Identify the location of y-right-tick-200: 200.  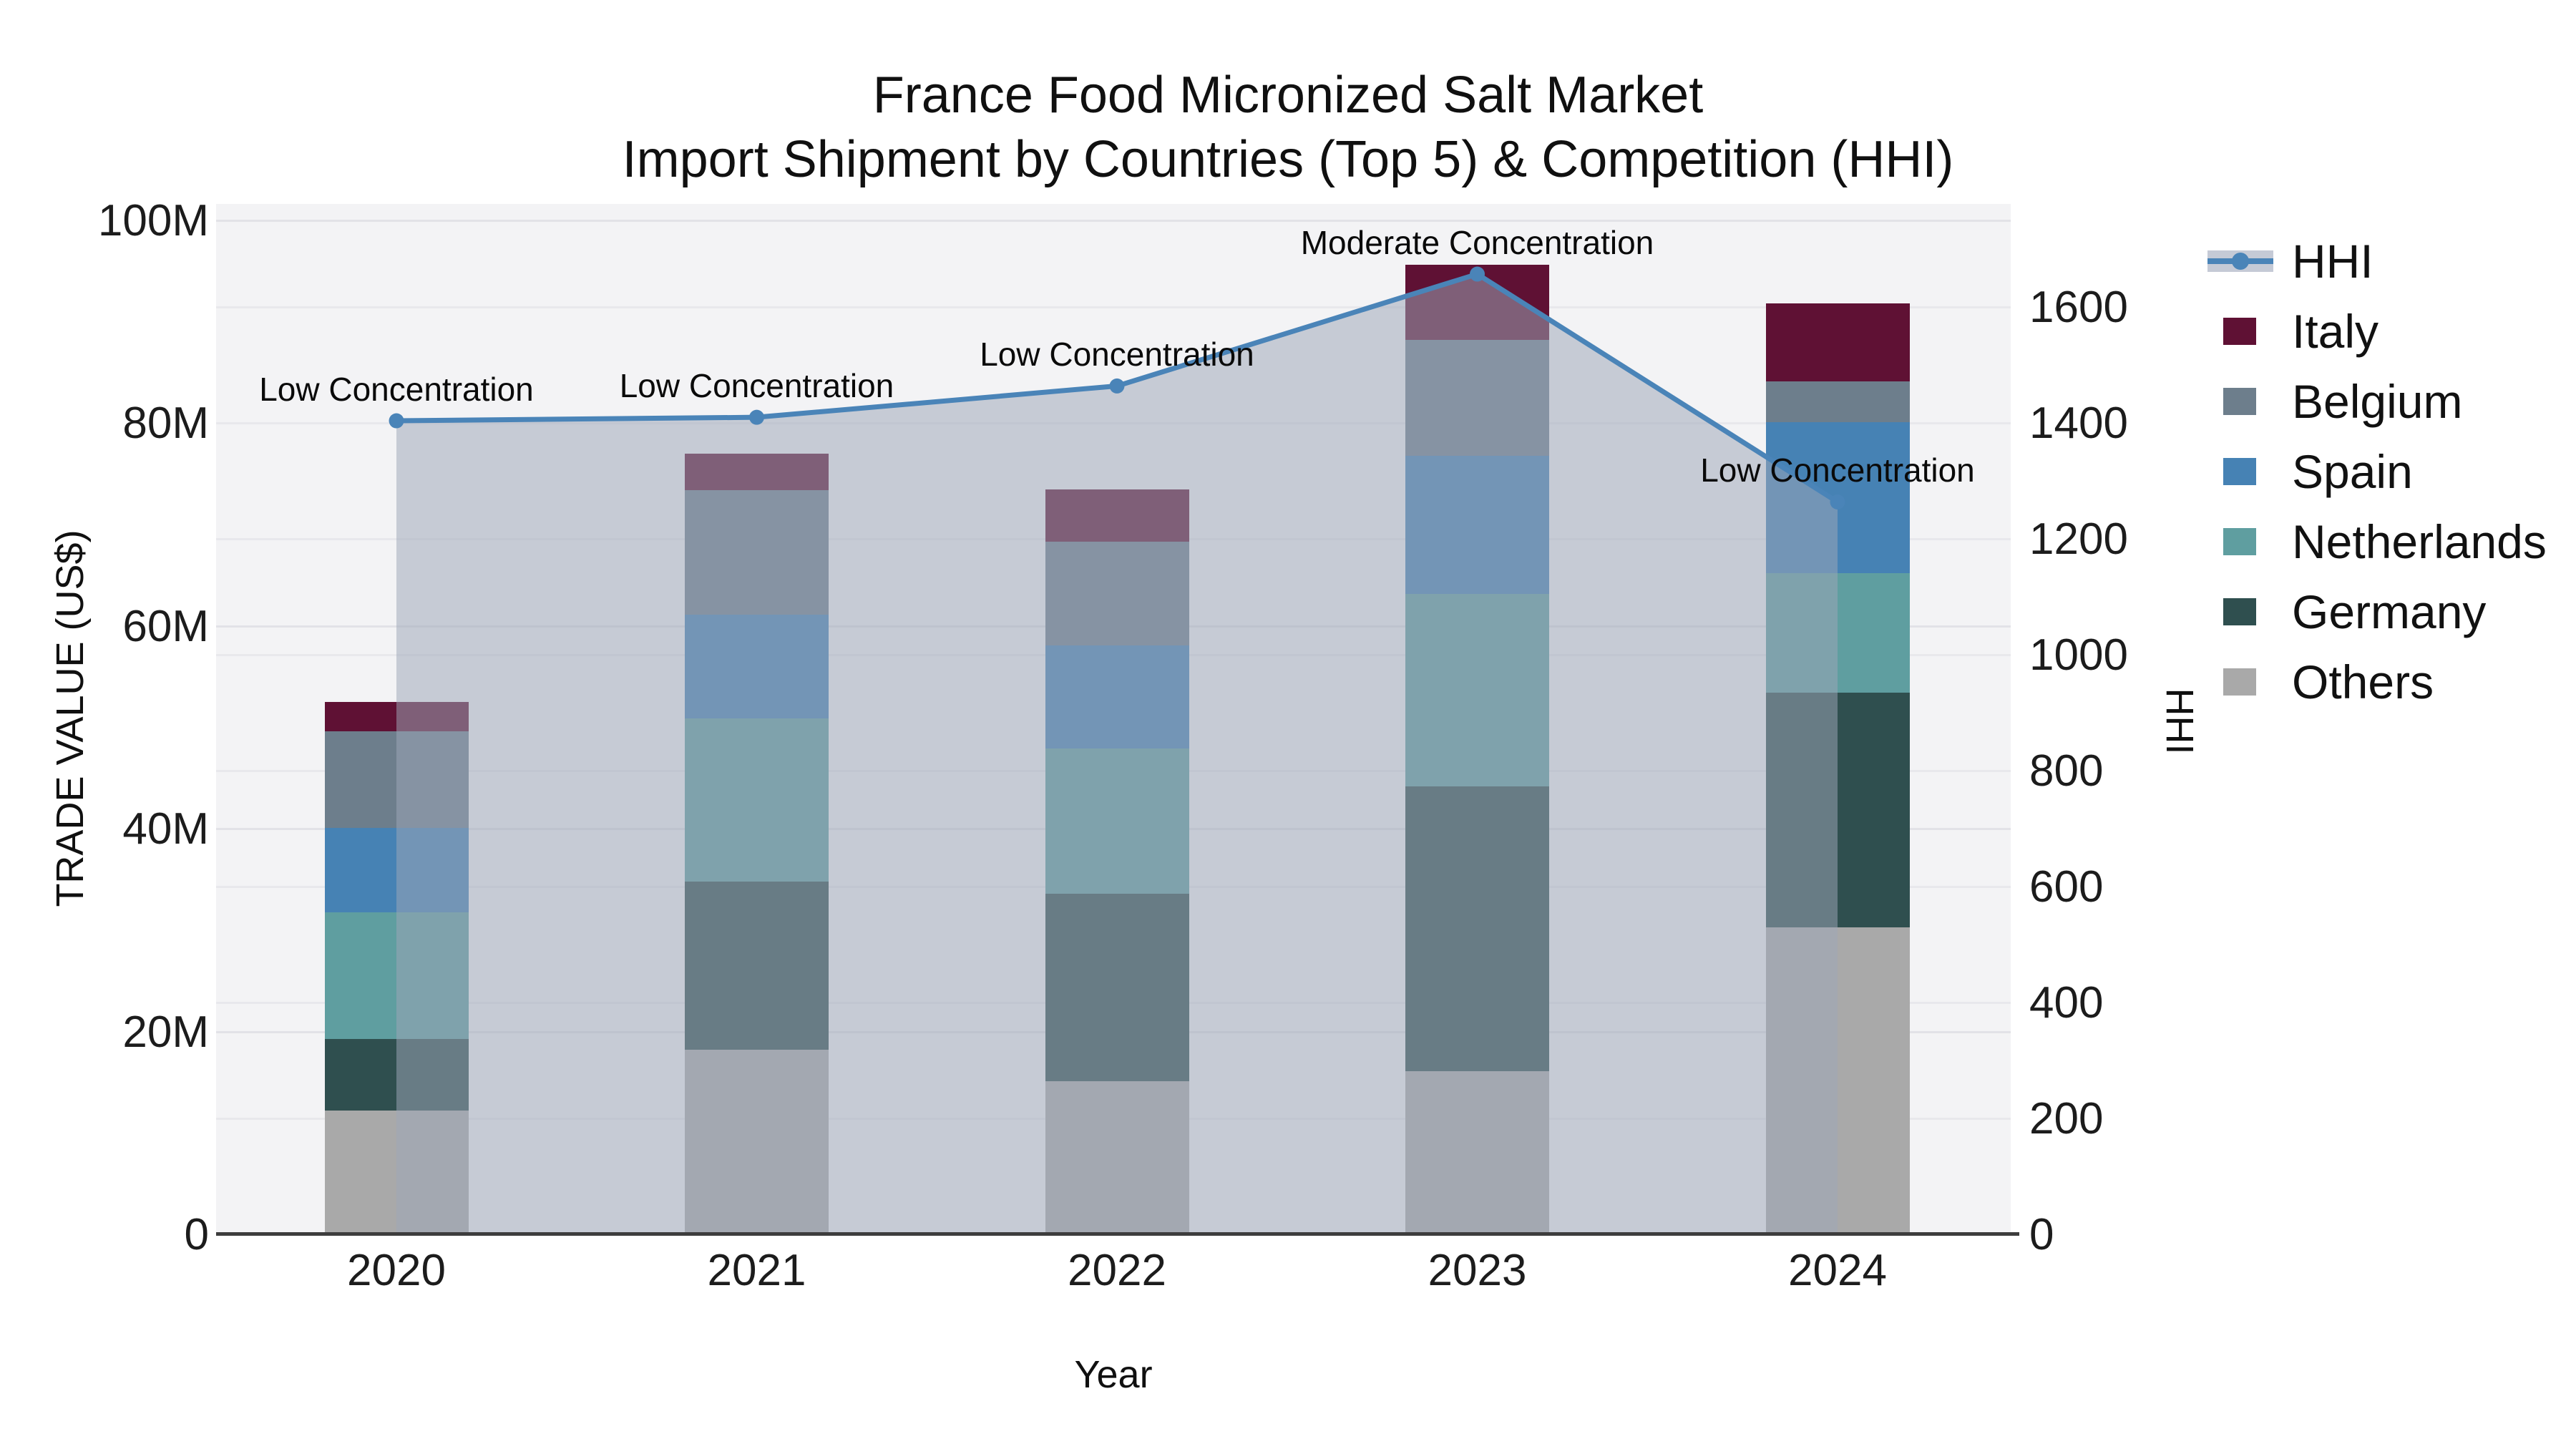
(2066, 1118).